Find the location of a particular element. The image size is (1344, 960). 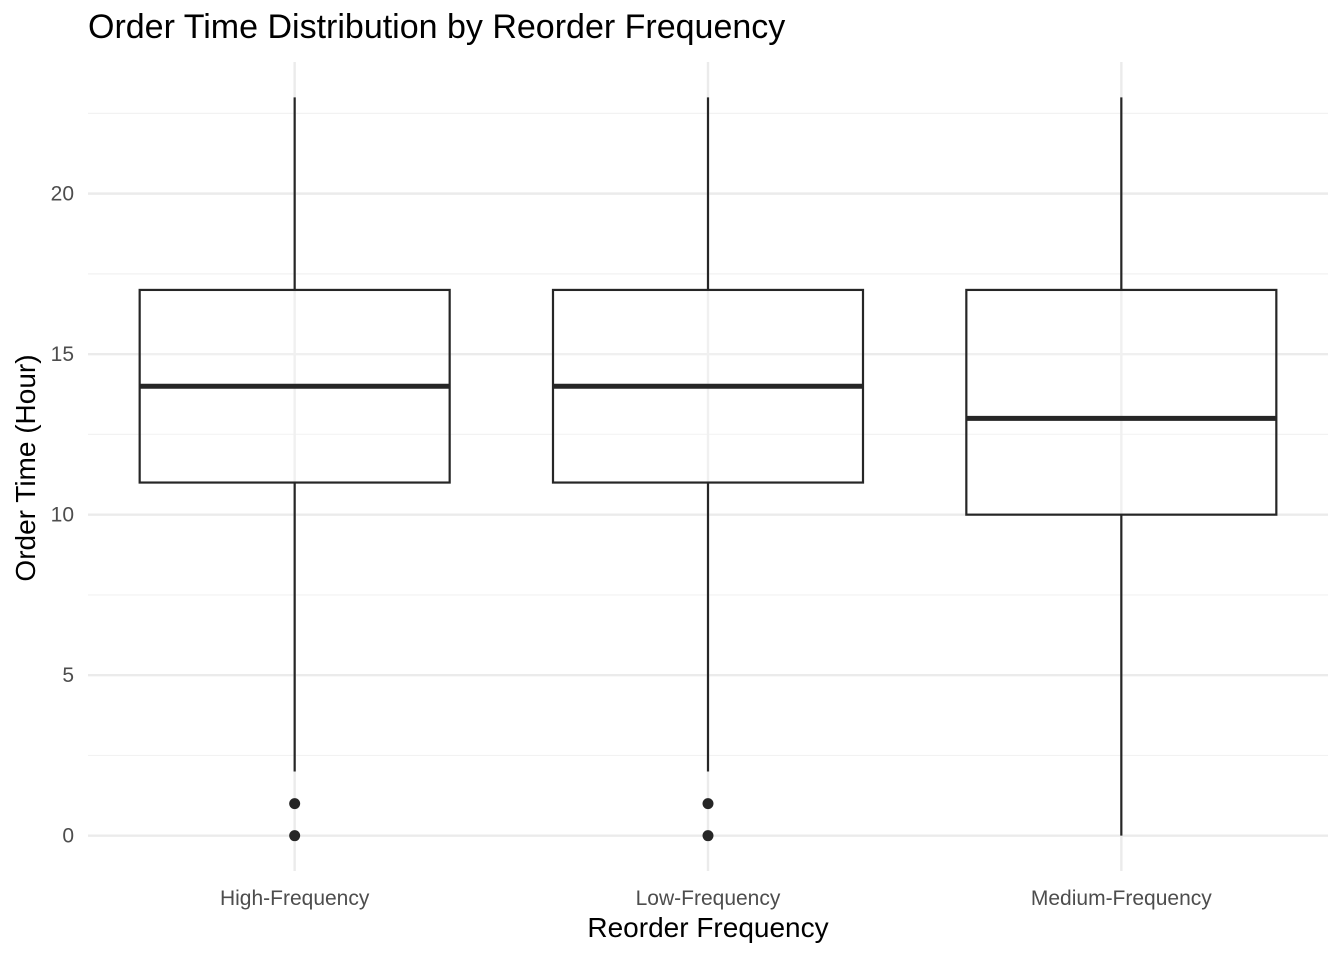

x-tick-label: High-Frequency is located at coordinates (295, 898).